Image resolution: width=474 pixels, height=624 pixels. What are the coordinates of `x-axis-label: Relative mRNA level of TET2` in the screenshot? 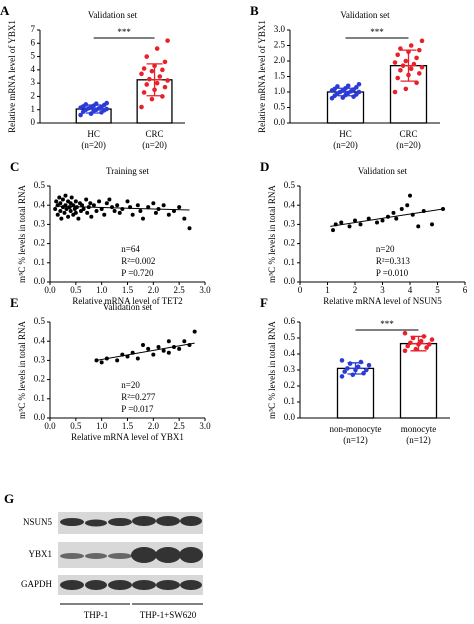 It's located at (127, 301).